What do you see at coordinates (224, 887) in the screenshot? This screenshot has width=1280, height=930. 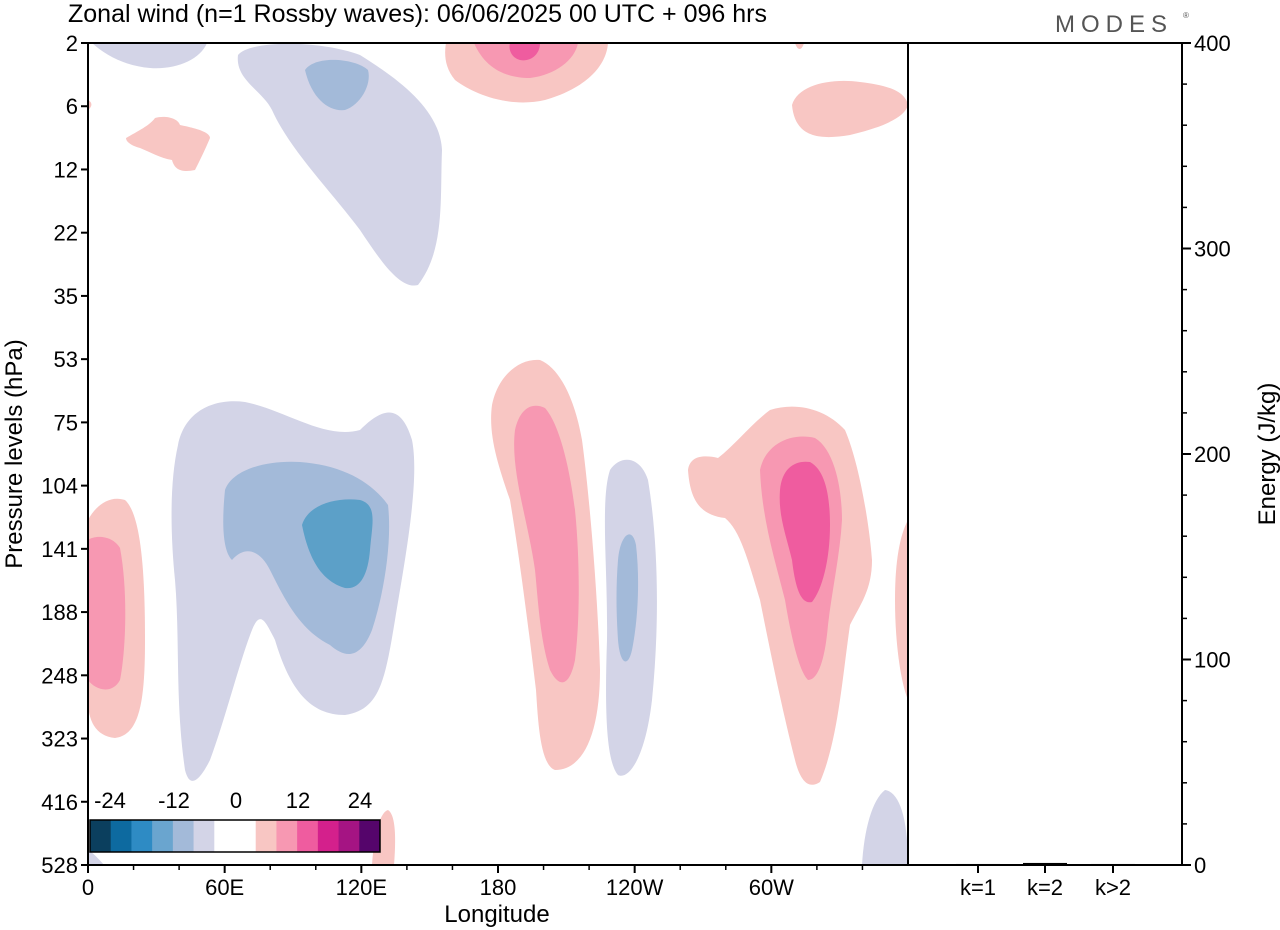 I see `longitude-tick-label: 60E` at bounding box center [224, 887].